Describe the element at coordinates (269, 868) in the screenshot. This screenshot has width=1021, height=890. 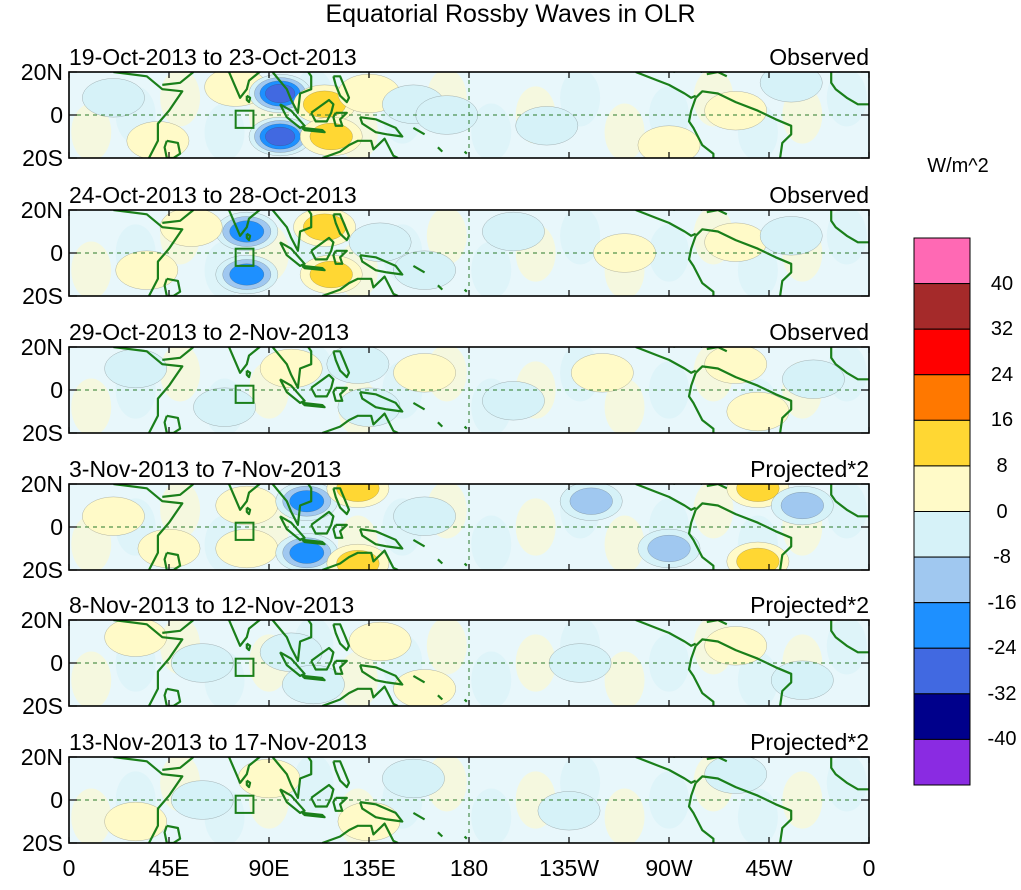
I see `x-tick-label: 90E` at that location.